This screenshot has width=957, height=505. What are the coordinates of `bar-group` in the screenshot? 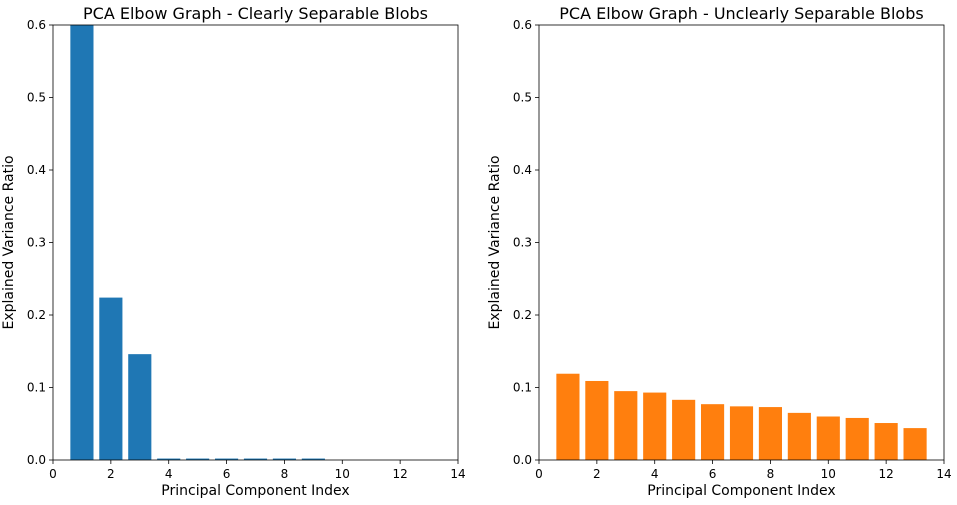 It's located at (741, 416).